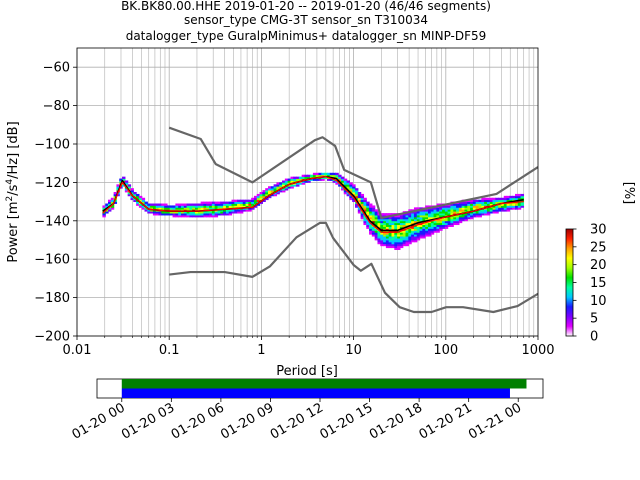 The image size is (640, 480). I want to click on time-tick-label: 01-20 21, so click(446, 421).